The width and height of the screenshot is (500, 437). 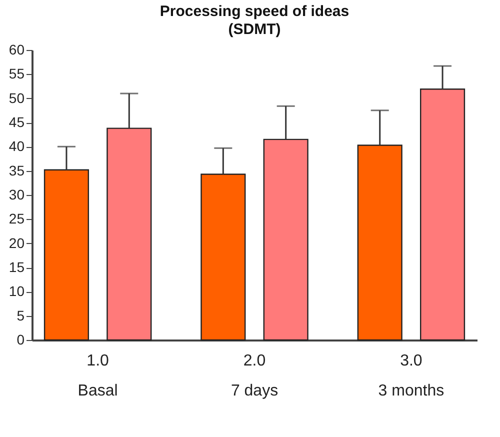 What do you see at coordinates (16, 74) in the screenshot?
I see `y-tick-label: 55` at bounding box center [16, 74].